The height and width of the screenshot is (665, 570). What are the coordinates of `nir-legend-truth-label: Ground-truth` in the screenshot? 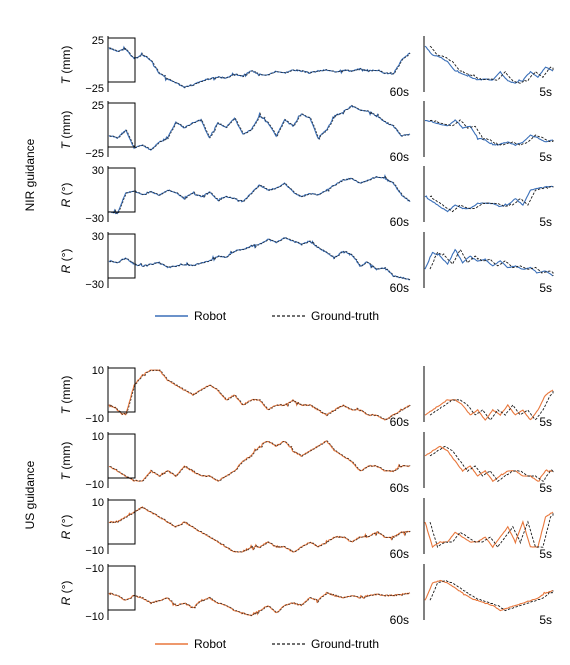 It's located at (345, 316).